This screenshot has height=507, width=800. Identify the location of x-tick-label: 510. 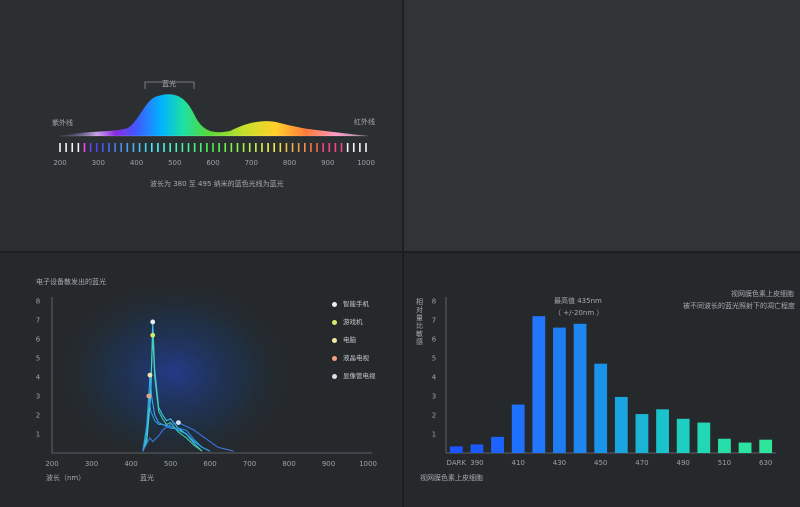
(724, 463).